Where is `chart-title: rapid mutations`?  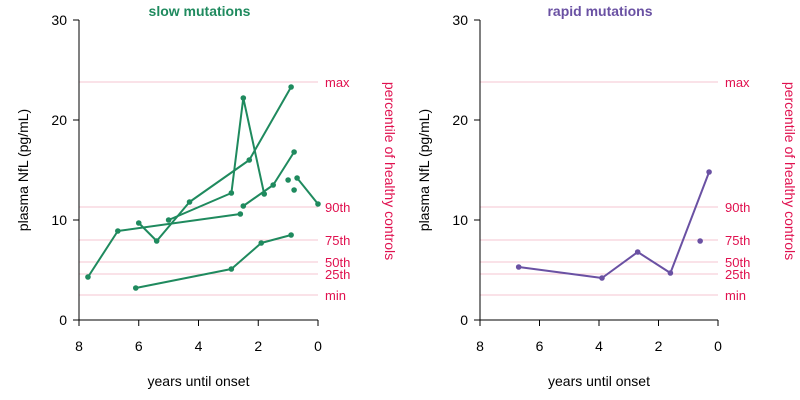
chart-title: rapid mutations is located at coordinates (599, 11).